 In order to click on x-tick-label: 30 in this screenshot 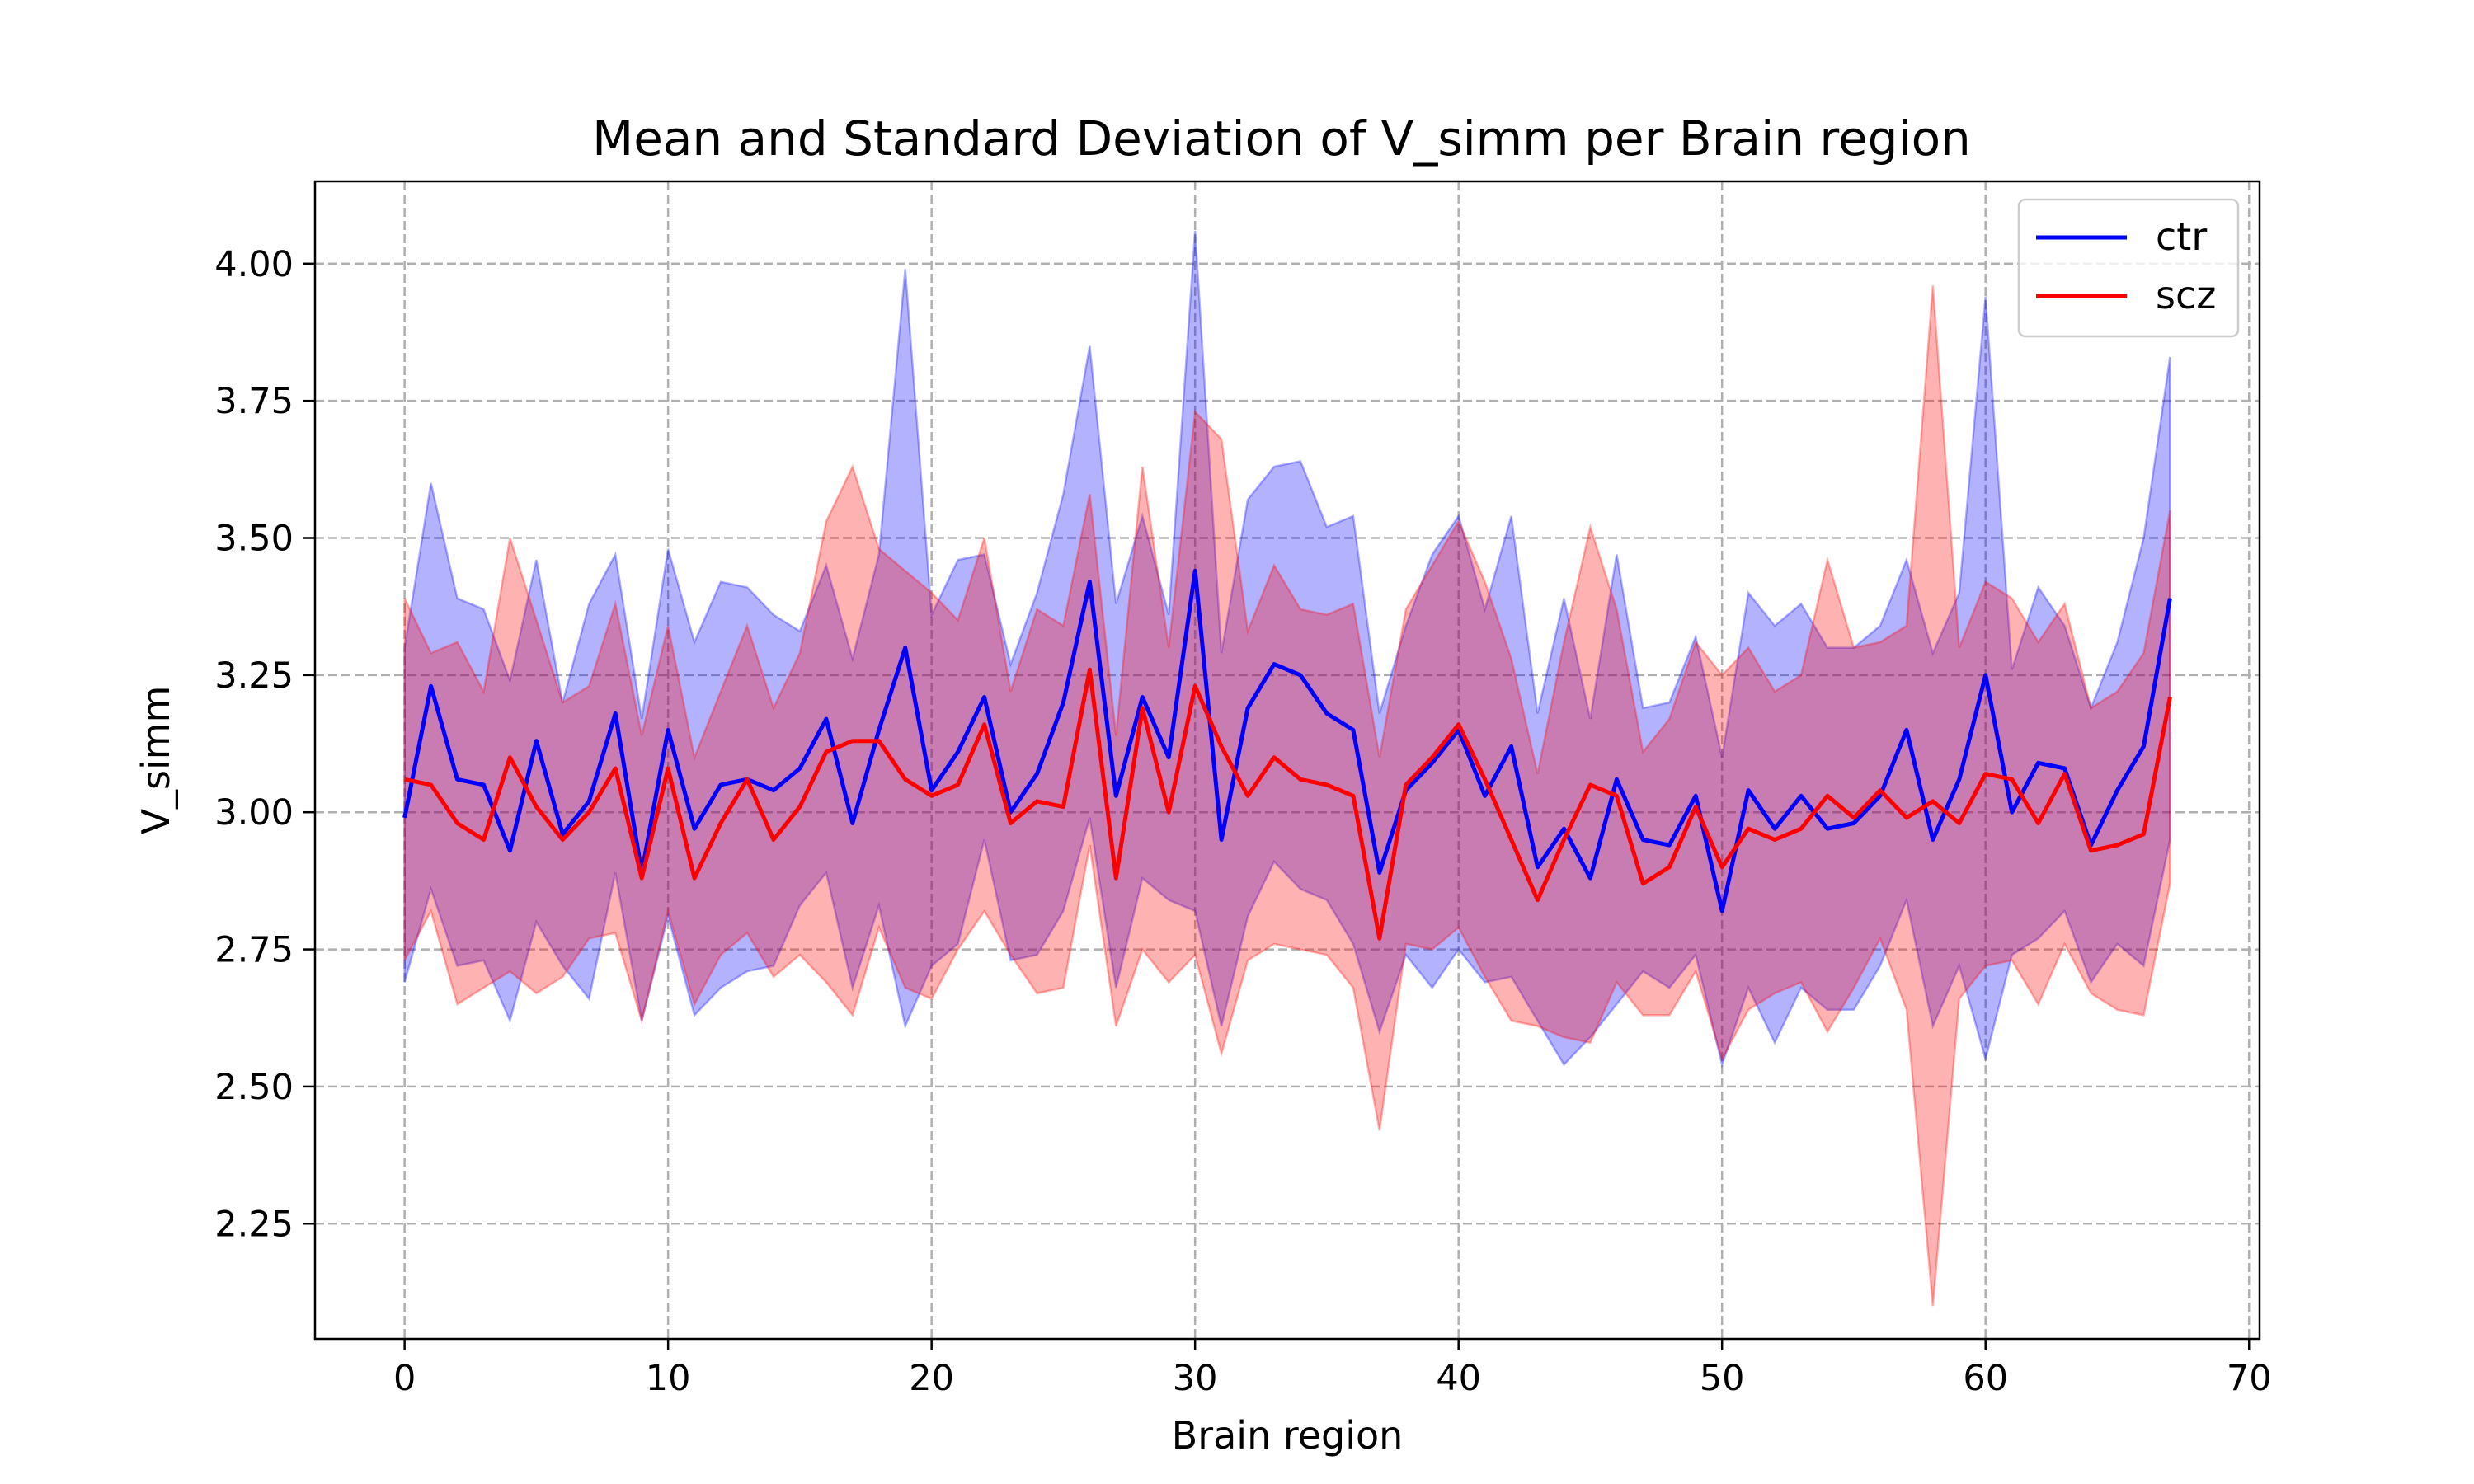, I will do `click(1195, 1378)`.